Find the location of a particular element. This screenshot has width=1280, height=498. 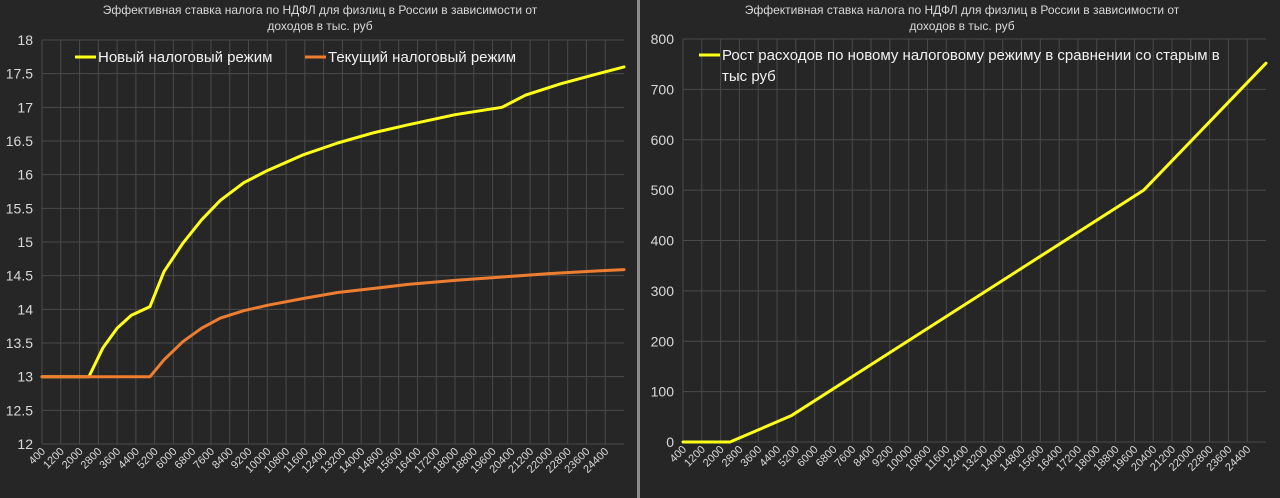

chart-1-y-tick-label: 12.5 is located at coordinates (19, 410).